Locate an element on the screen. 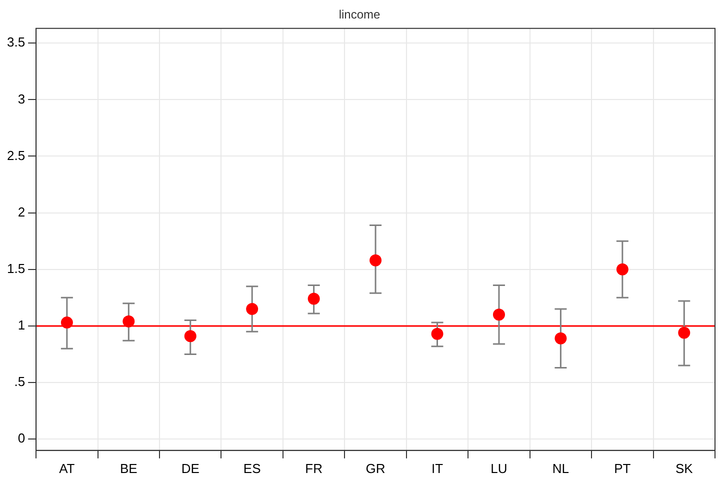  y-tick-label: 1.5 is located at coordinates (16, 268).